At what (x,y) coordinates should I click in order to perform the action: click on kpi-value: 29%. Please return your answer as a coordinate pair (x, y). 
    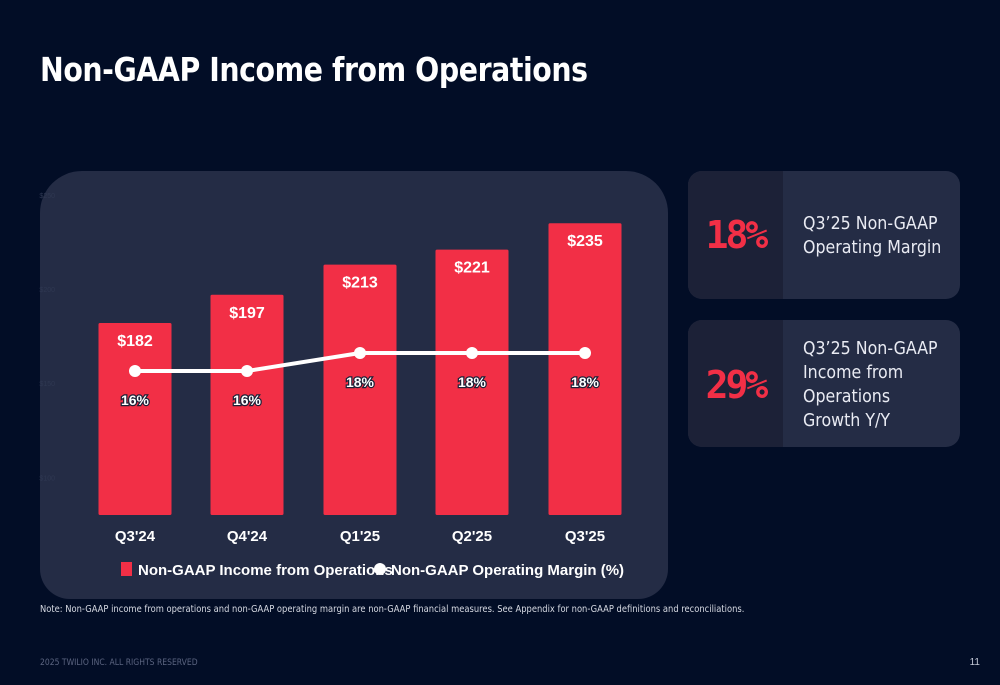
    Looking at the image, I should click on (737, 385).